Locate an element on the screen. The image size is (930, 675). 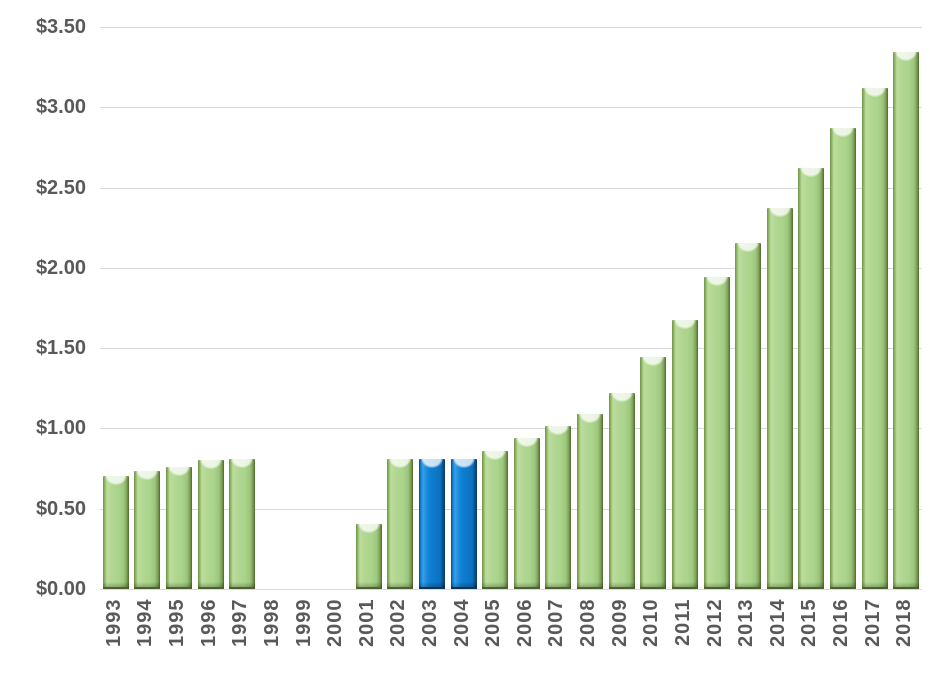
x-tick-label-2016: 2016 is located at coordinates (840, 623).